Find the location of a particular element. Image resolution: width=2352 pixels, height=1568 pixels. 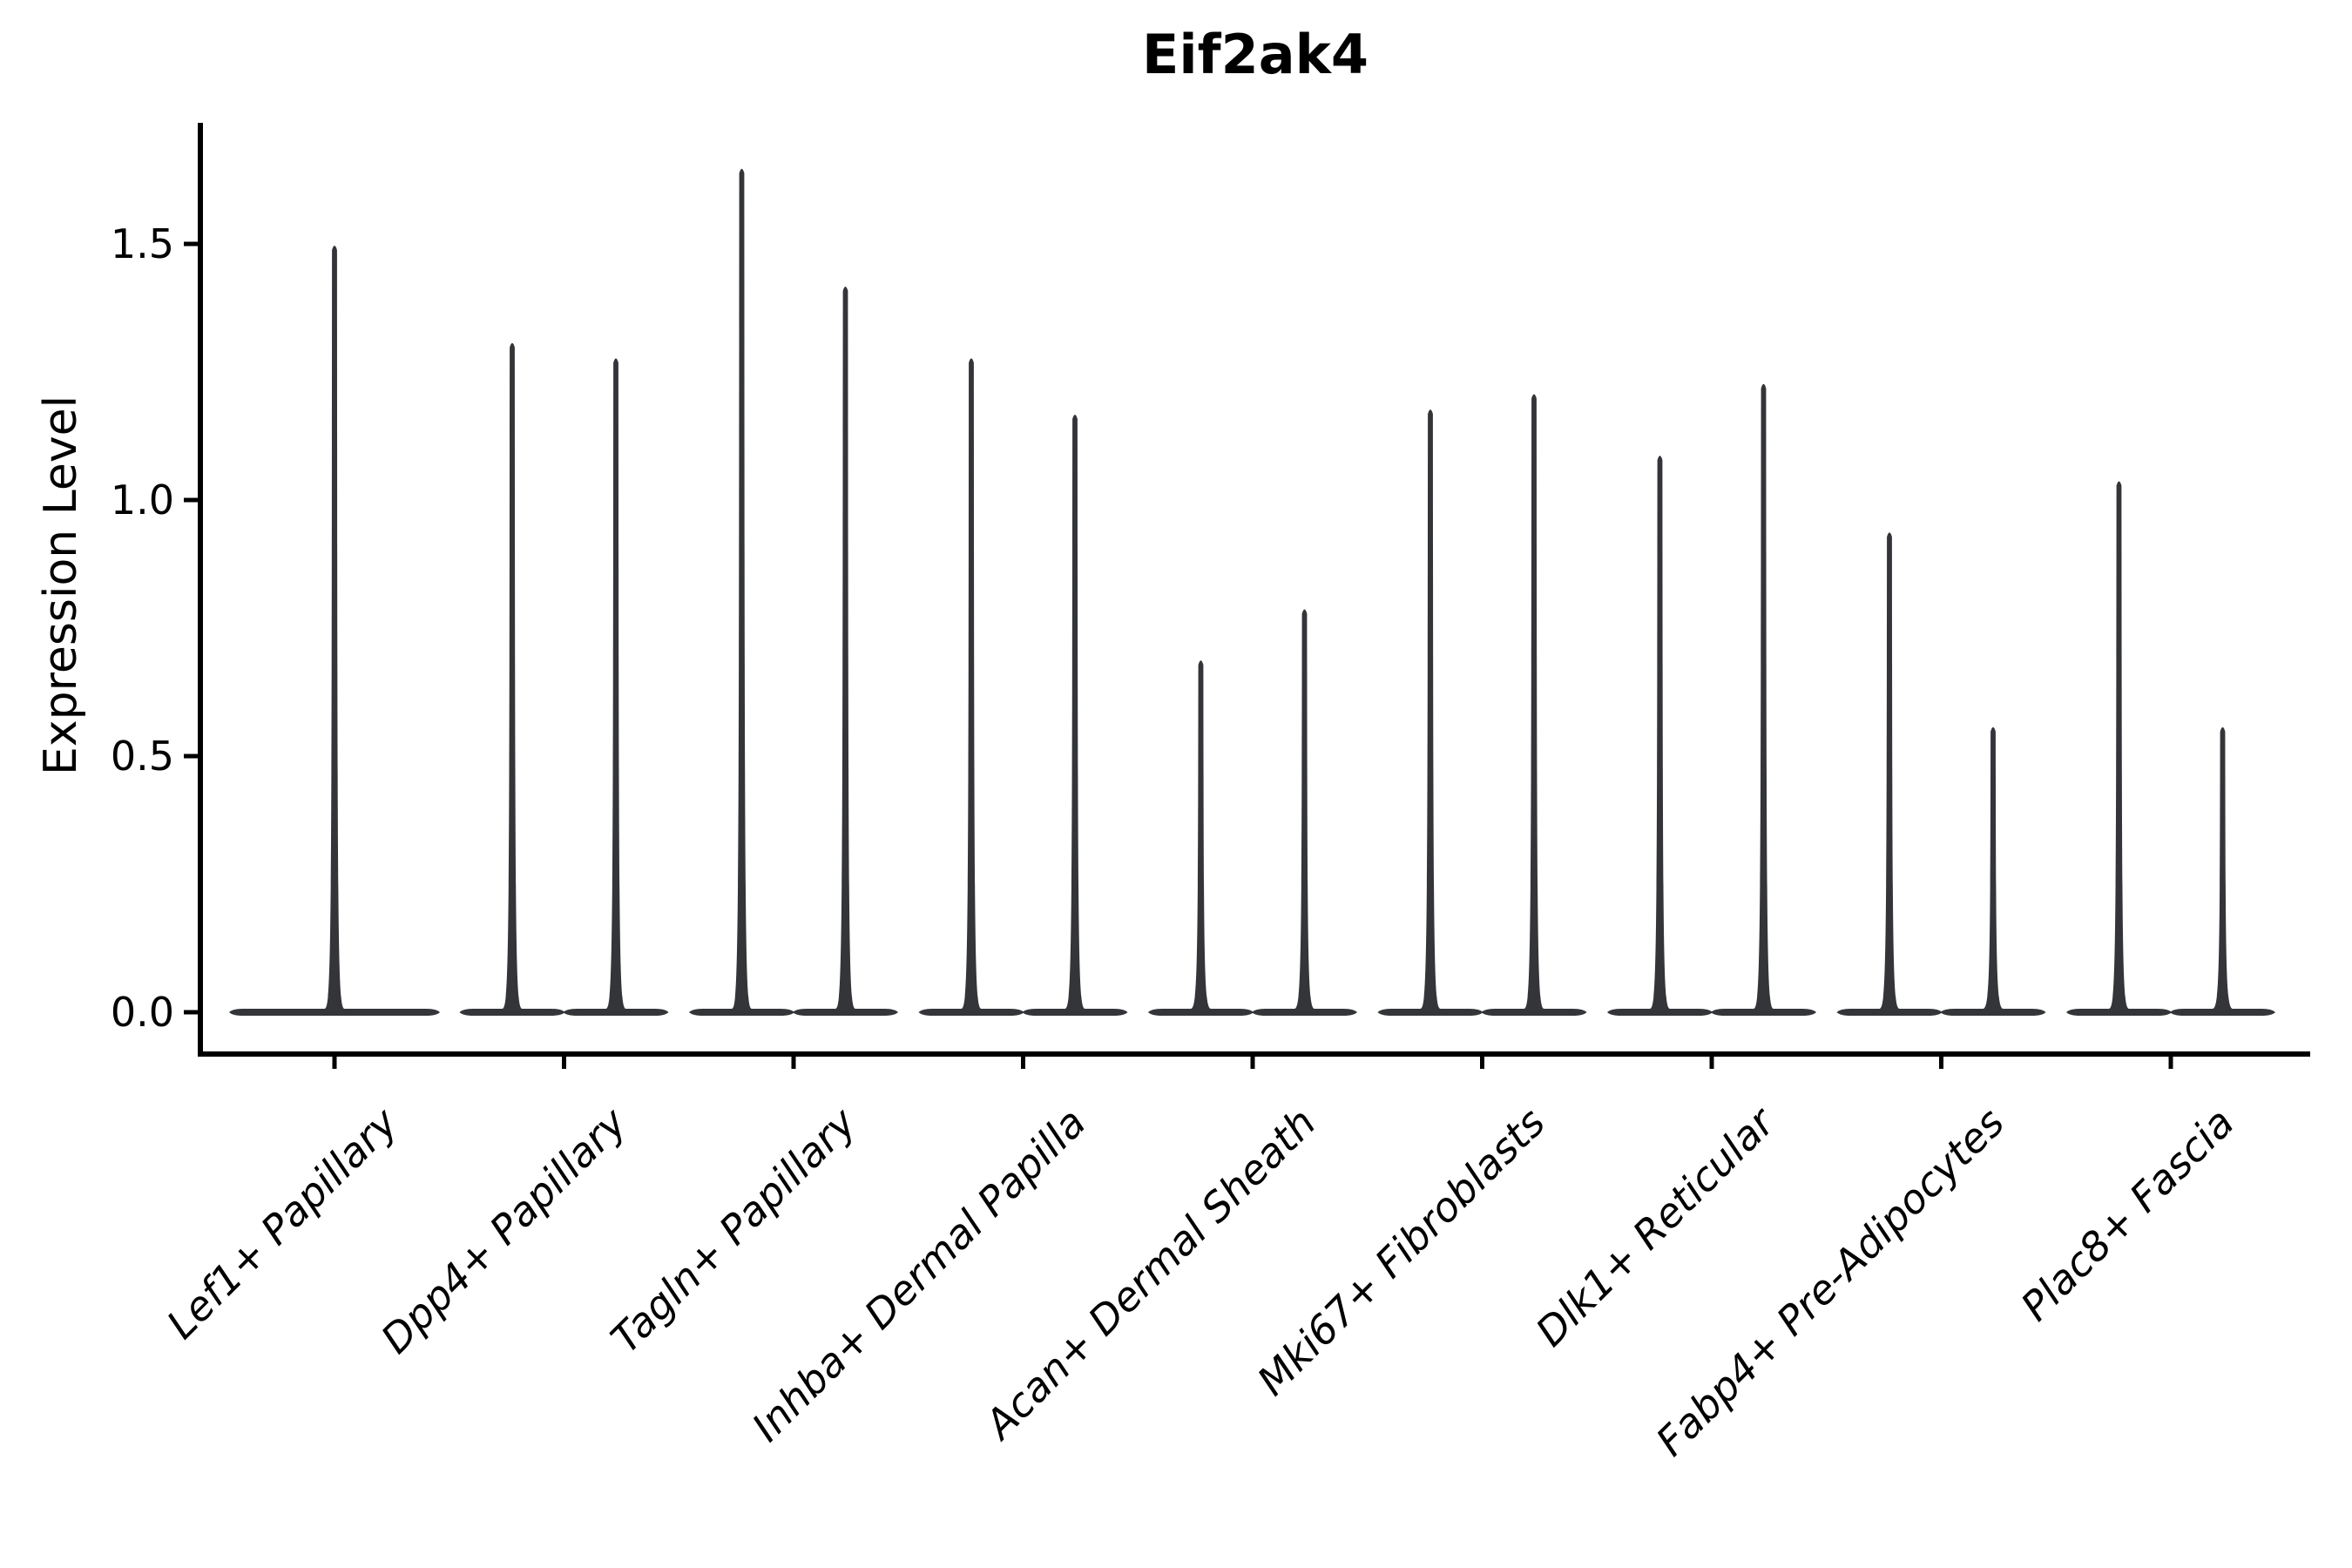

y-axis-spine is located at coordinates (200, 590).